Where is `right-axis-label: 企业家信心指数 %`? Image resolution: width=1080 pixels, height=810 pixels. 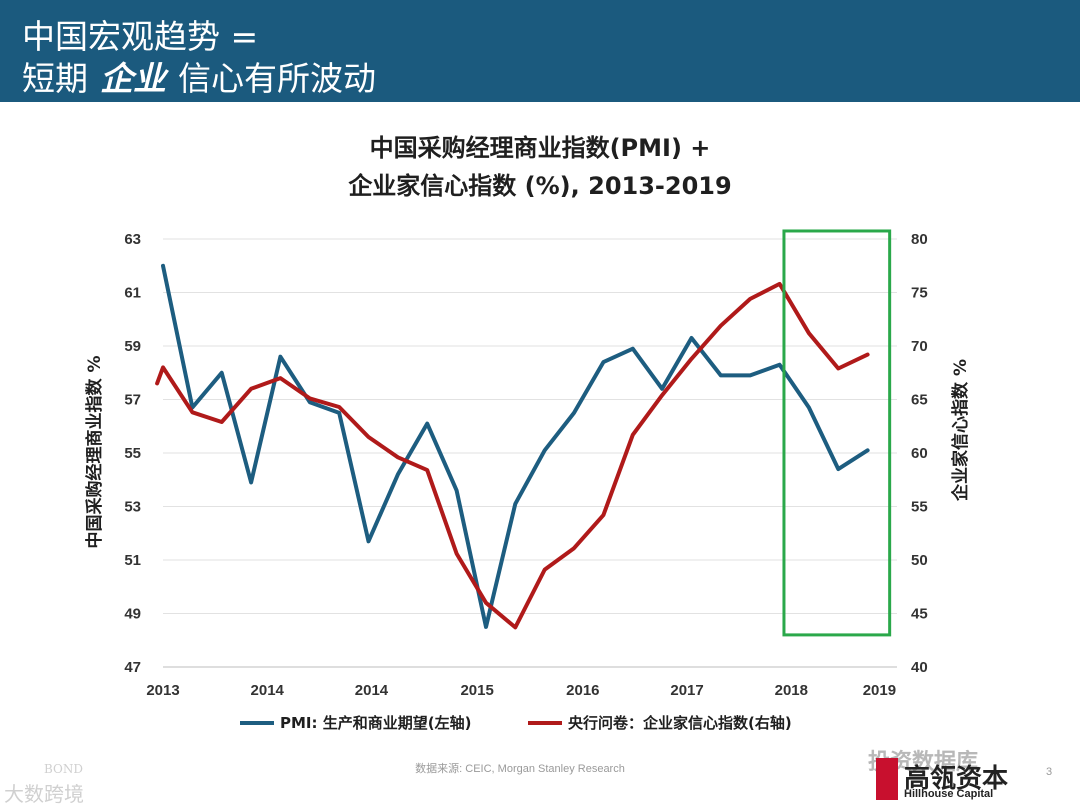 right-axis-label: 企业家信心指数 % is located at coordinates (960, 430).